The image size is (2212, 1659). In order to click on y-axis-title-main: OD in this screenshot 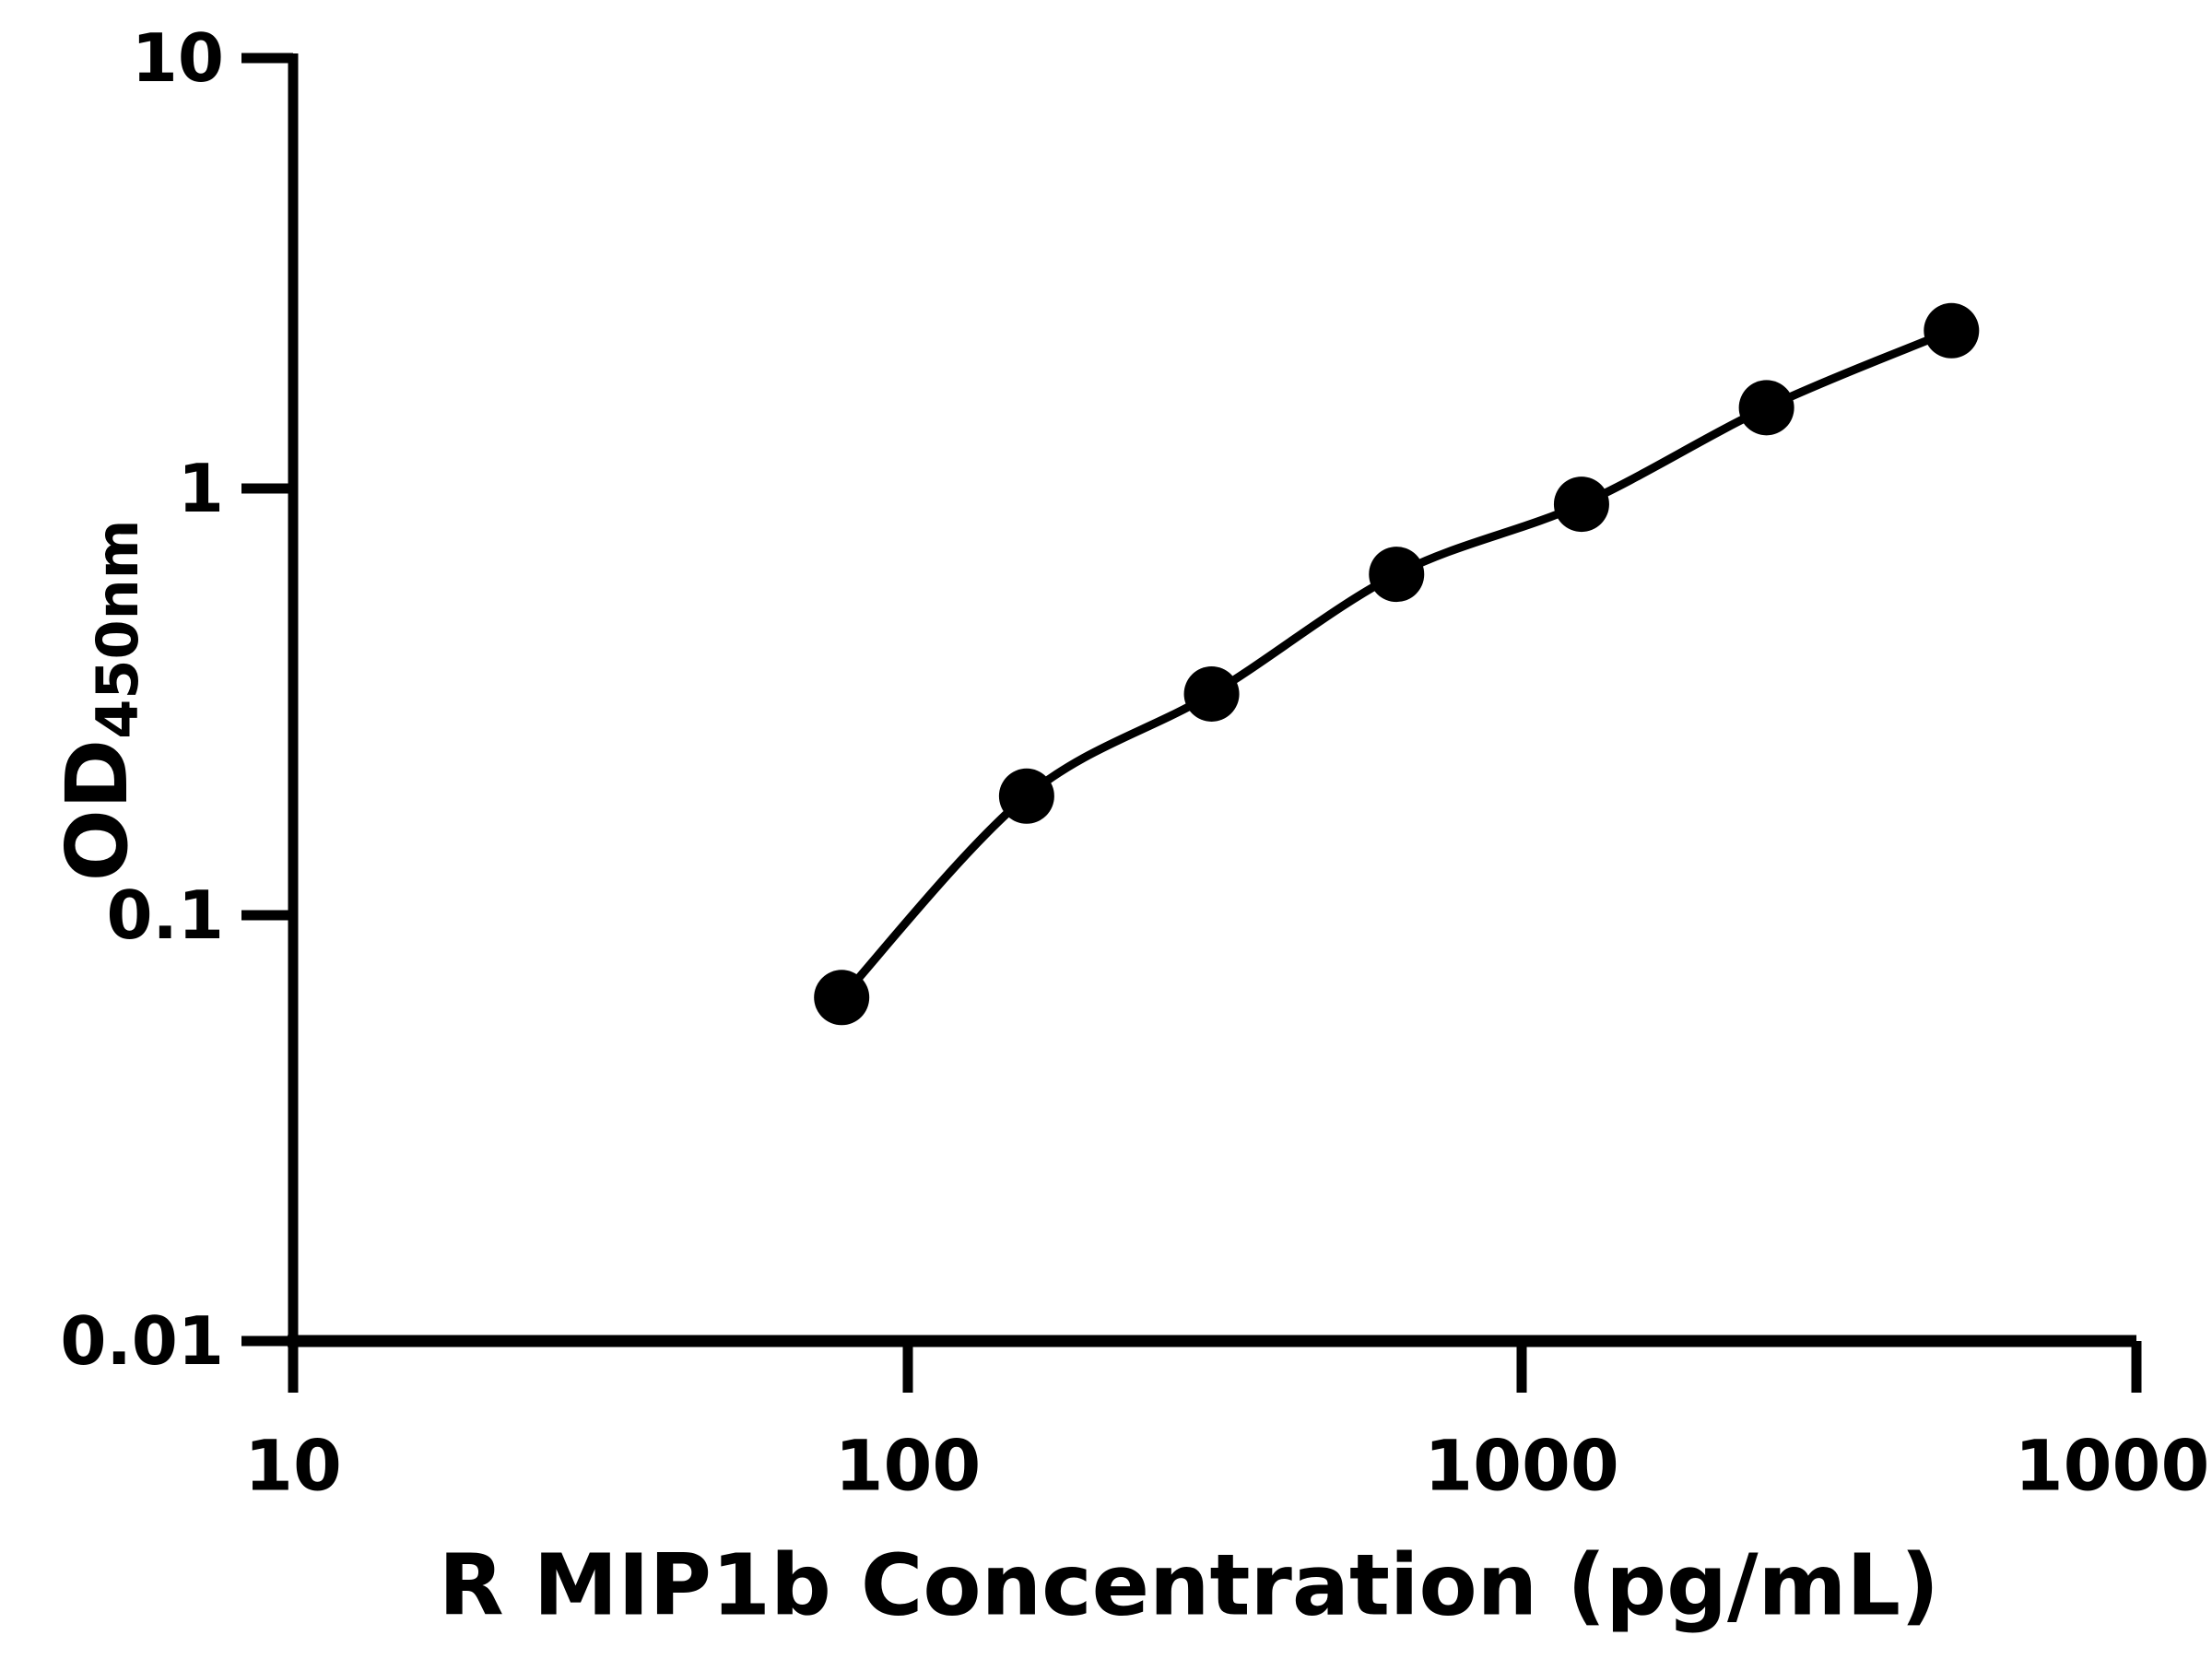, I will do `click(97, 810)`.